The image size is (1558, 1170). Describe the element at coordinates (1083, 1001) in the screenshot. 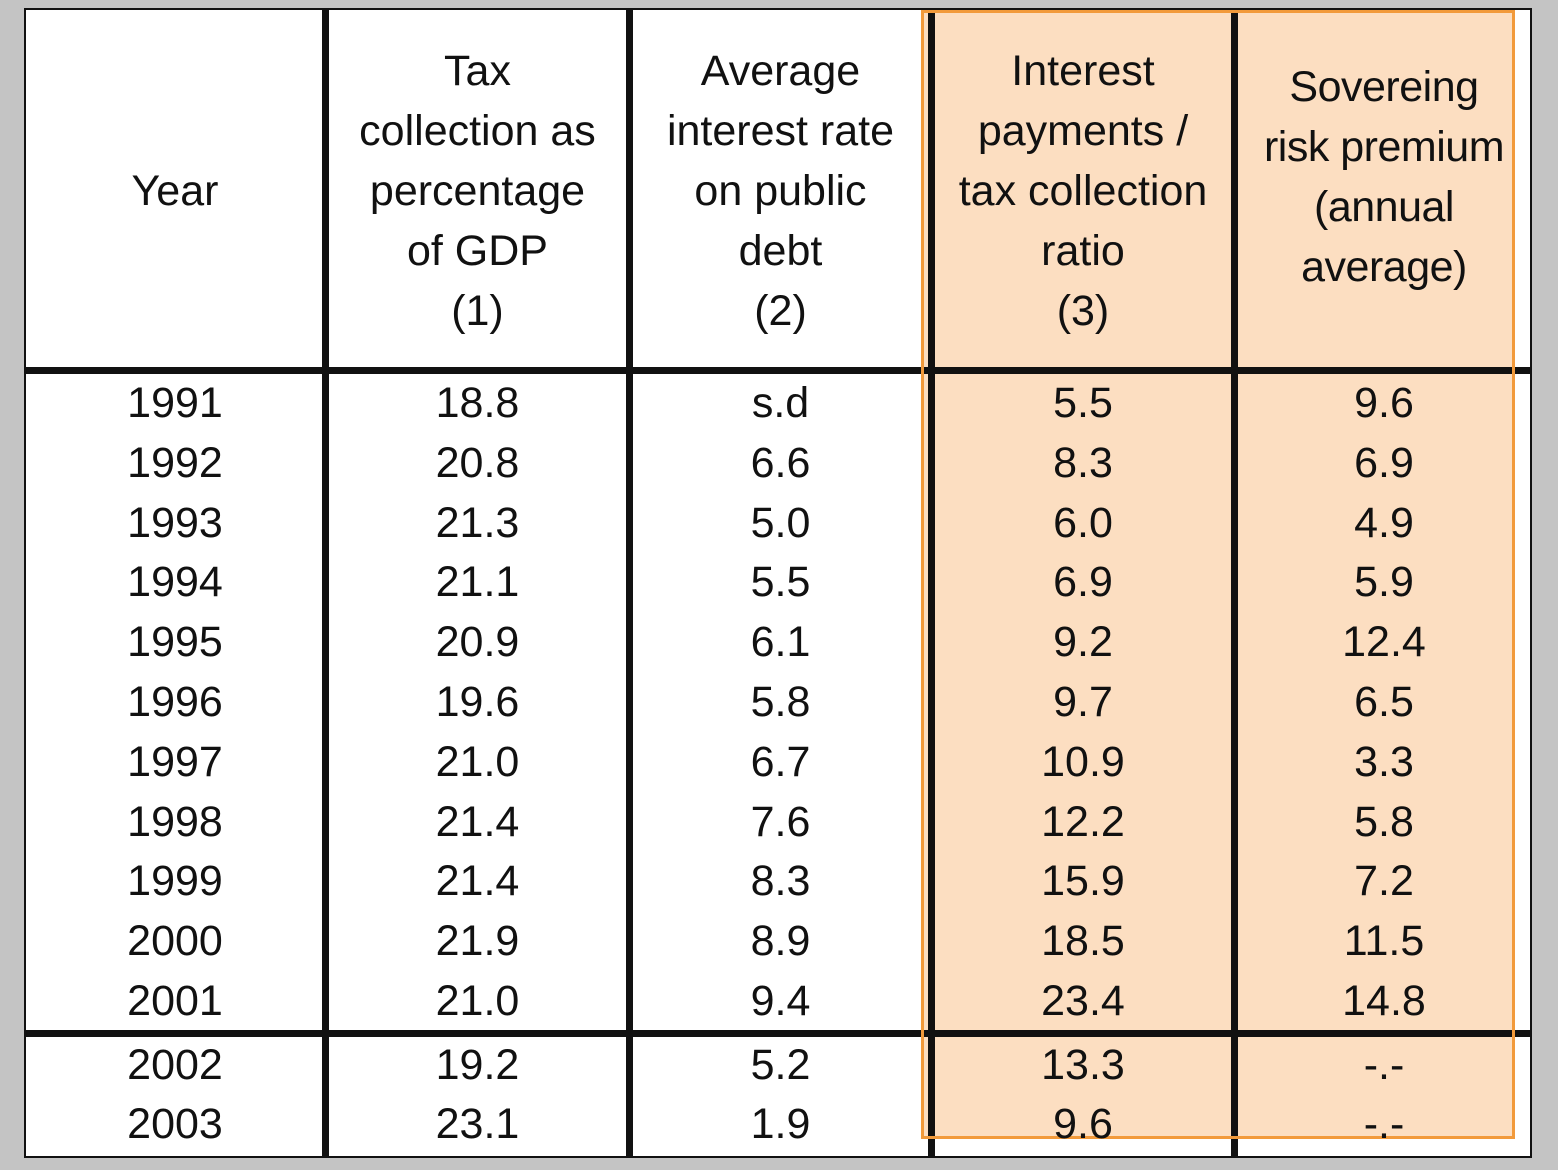

I see `cell-ratio: 23.4` at that location.